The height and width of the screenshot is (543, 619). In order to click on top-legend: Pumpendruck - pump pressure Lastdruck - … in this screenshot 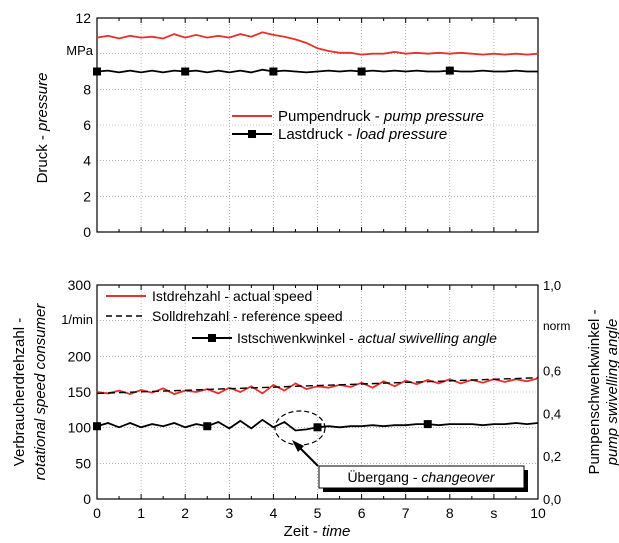, I will do `click(358, 125)`.